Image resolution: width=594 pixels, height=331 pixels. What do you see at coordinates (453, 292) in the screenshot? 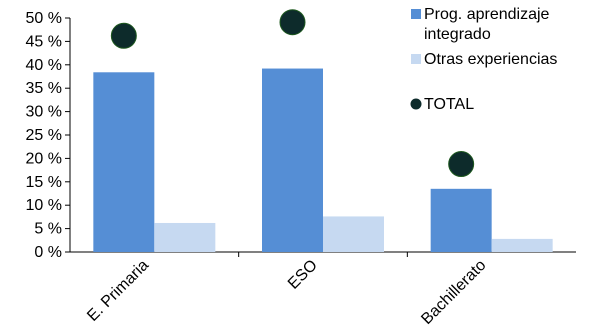
I see `x-category-label: Bachillerato` at bounding box center [453, 292].